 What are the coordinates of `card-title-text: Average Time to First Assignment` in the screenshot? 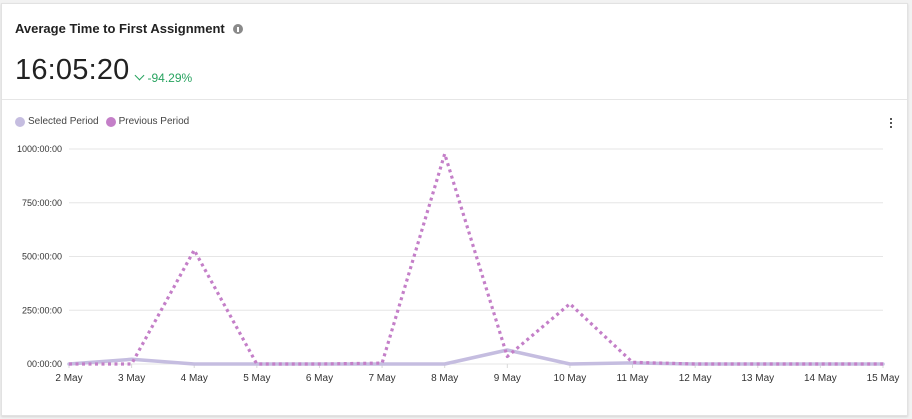 It's located at (120, 28).